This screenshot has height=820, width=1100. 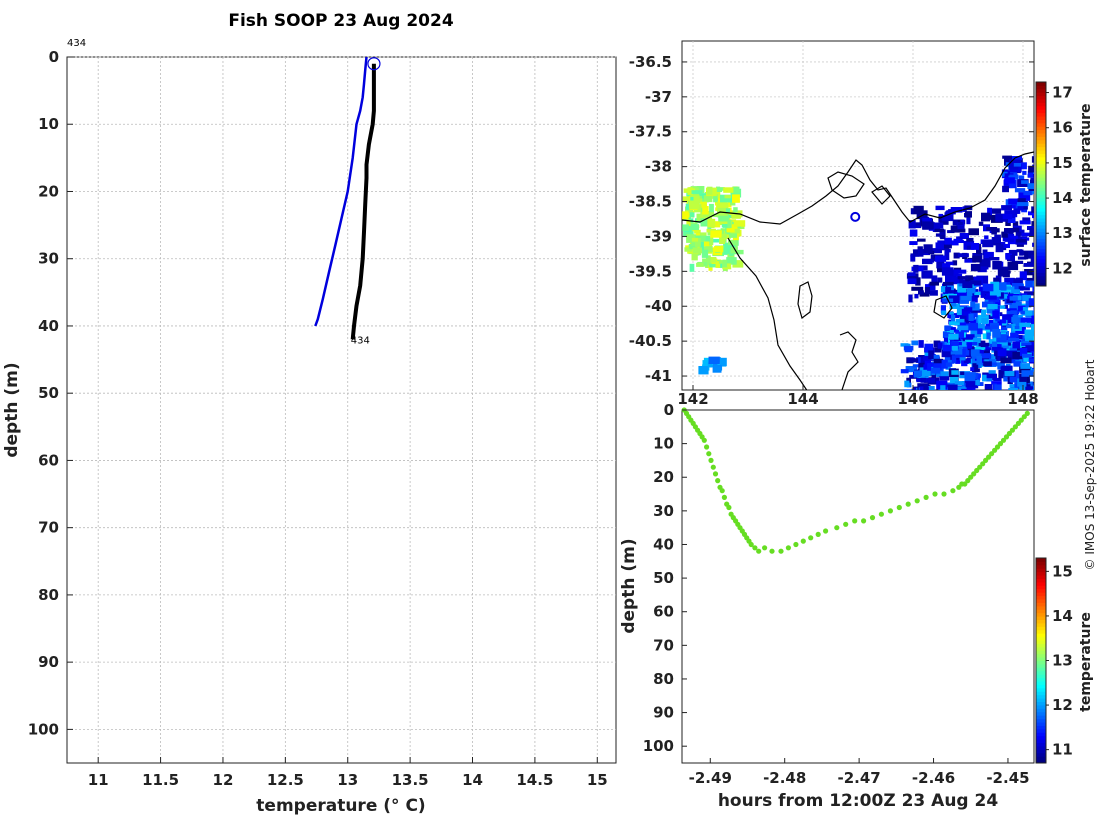 I want to click on coastline-port-phillip, so click(x=846, y=185).